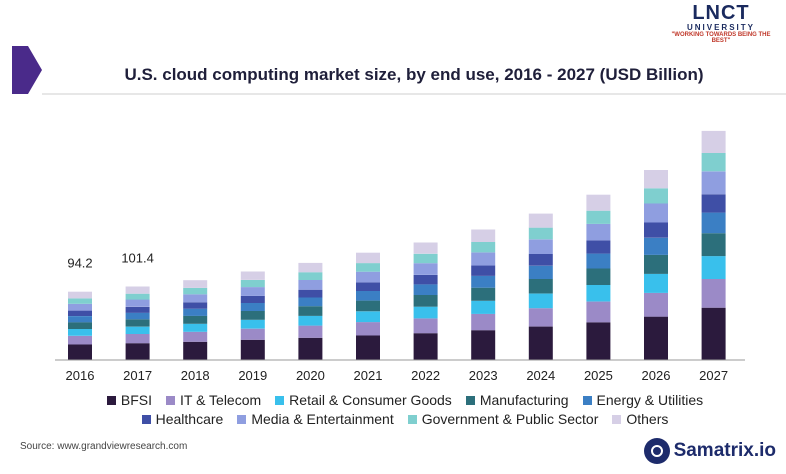  What do you see at coordinates (598, 375) in the screenshot?
I see `x-tick-label: 2025` at bounding box center [598, 375].